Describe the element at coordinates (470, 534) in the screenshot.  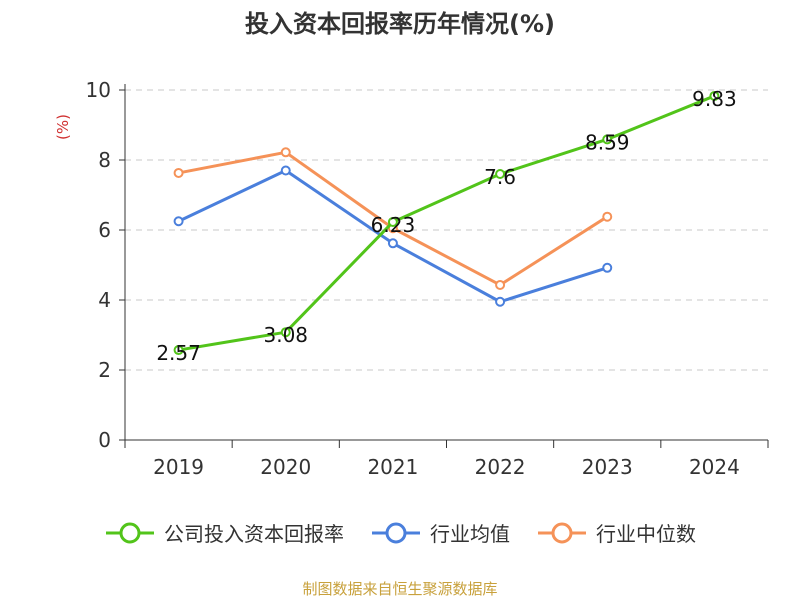
I see `legend-label: 行业均值` at that location.